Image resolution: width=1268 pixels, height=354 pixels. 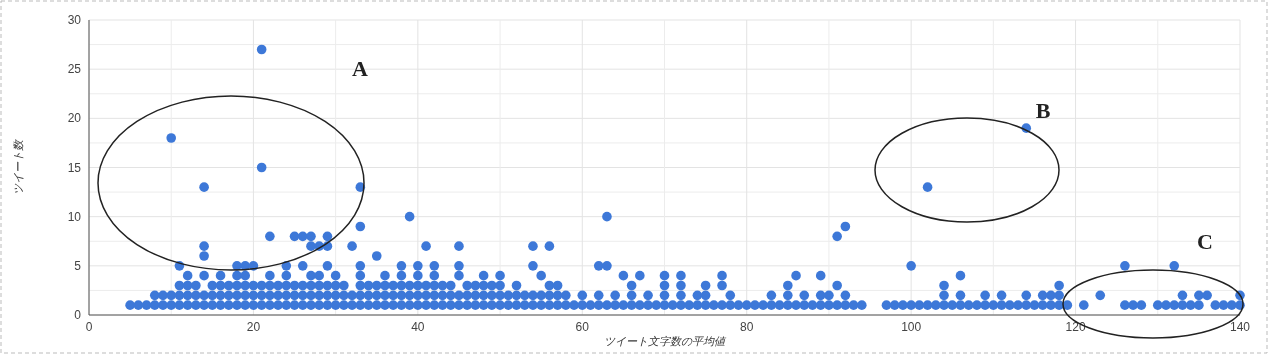 What do you see at coordinates (89, 327) in the screenshot?
I see `x-tick-label: 0` at bounding box center [89, 327].